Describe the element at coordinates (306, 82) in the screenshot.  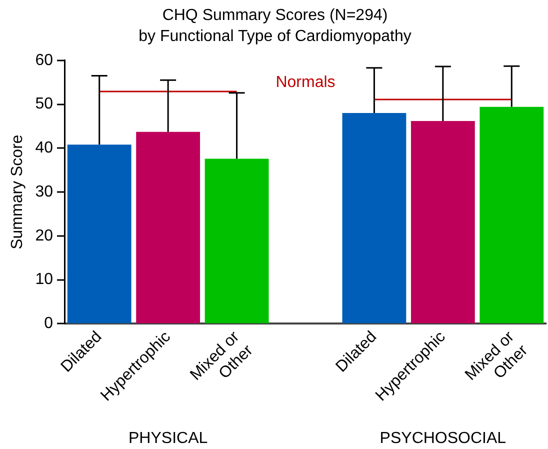
I see `text: Normals` at that location.